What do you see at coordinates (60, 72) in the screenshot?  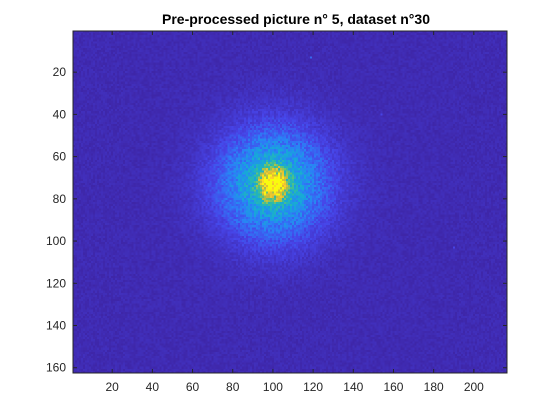 I see `y-tick-label: 20` at bounding box center [60, 72].